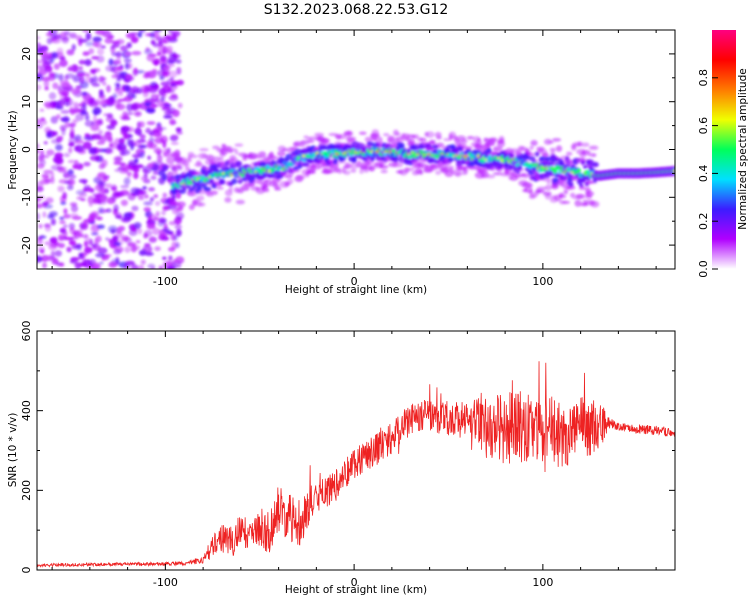 This screenshot has height=600, width=750. I want to click on bottom-y-tick-label: 200, so click(26, 490).